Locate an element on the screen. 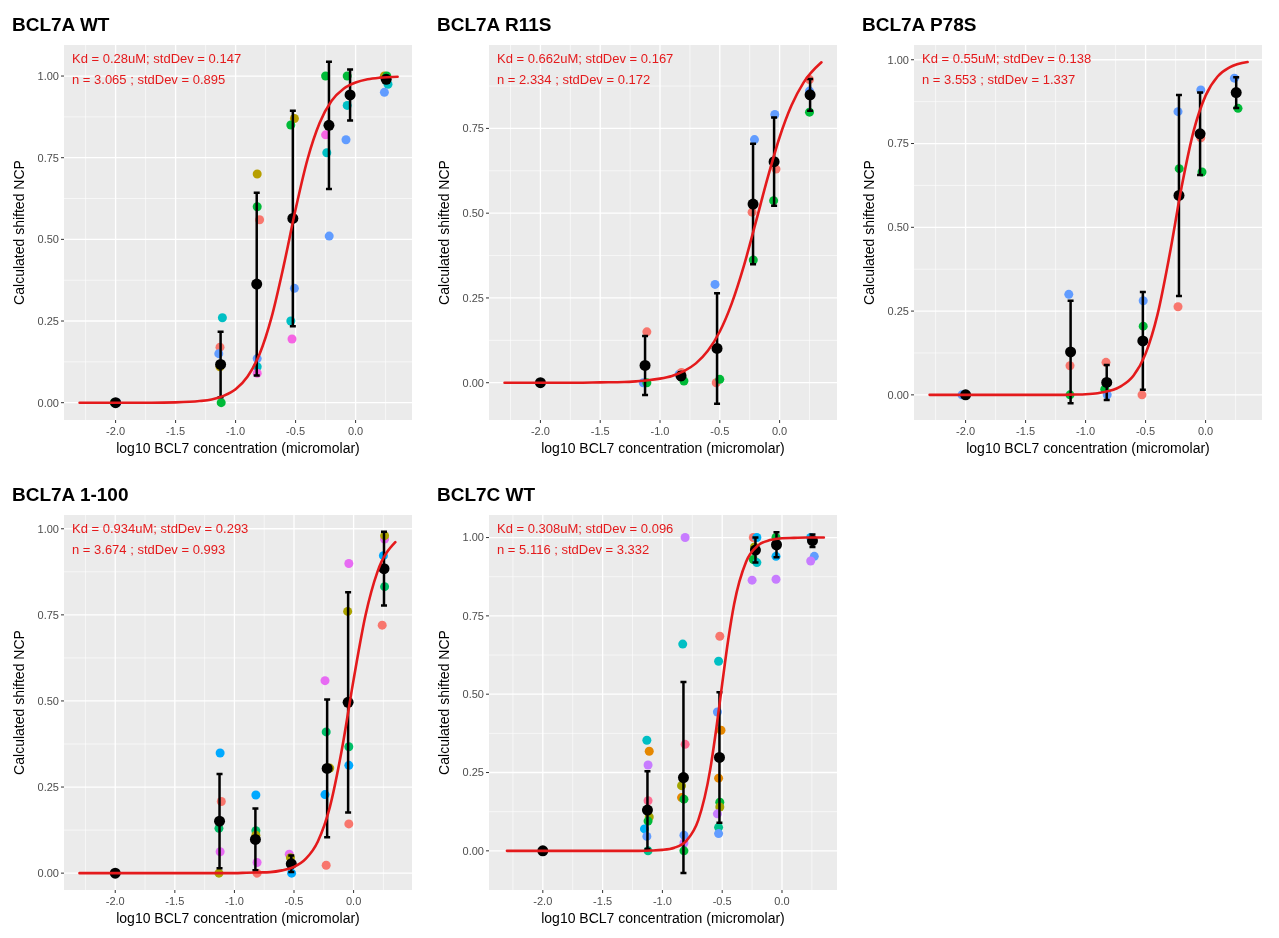  annotation: n = 2.334 ; stdDev = 0.172 is located at coordinates (574, 79).